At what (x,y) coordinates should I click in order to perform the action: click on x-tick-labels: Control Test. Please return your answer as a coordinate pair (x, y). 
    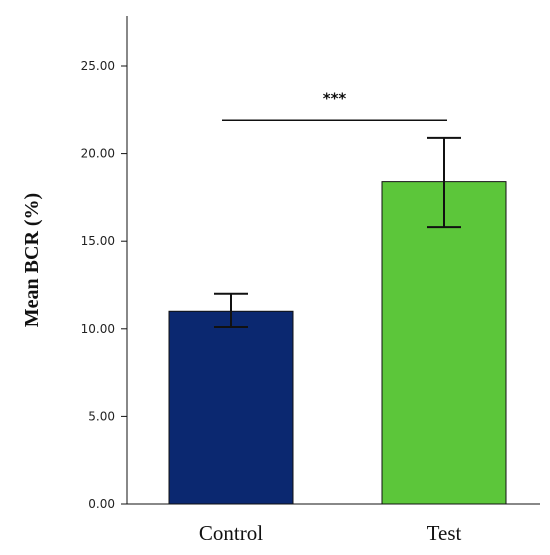
    Looking at the image, I should click on (330, 533).